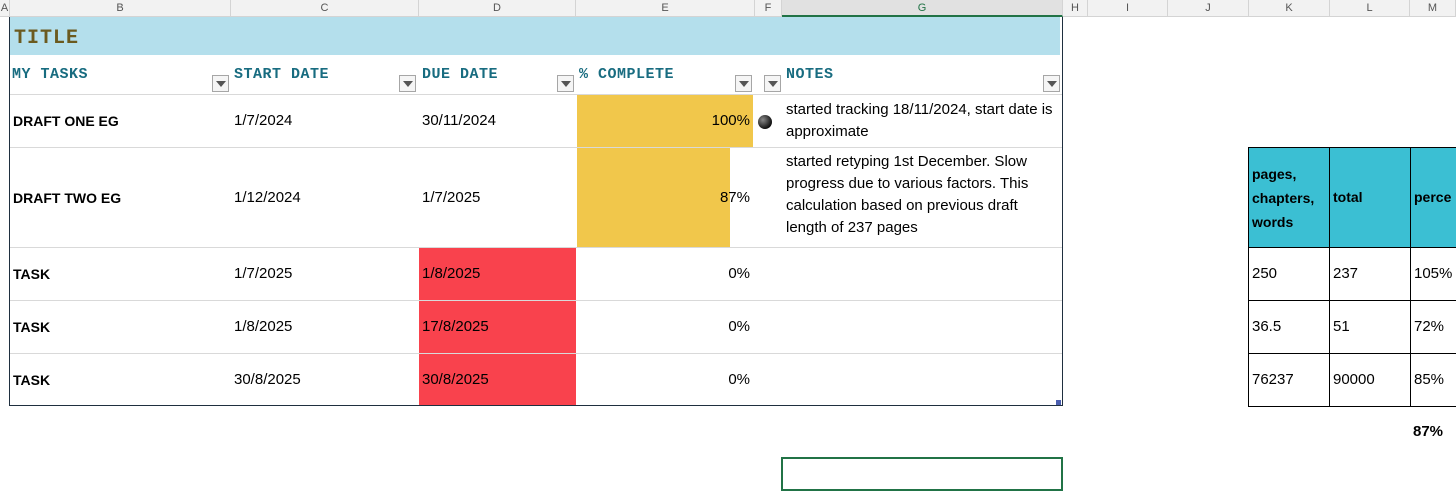  What do you see at coordinates (1283, 198) in the screenshot?
I see `side-header-pages: pages, chapters, words` at bounding box center [1283, 198].